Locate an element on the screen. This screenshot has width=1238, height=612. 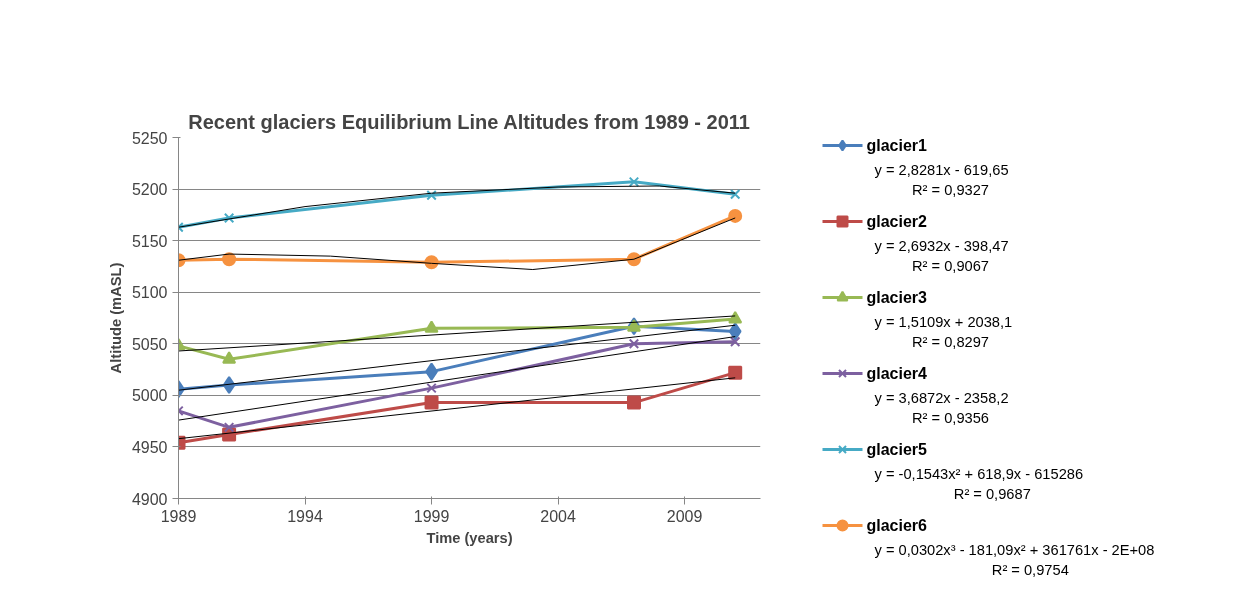
text: y = 0,0302x³ - 181,09x² + 361761x - 2E+08 is located at coordinates (1014, 549).